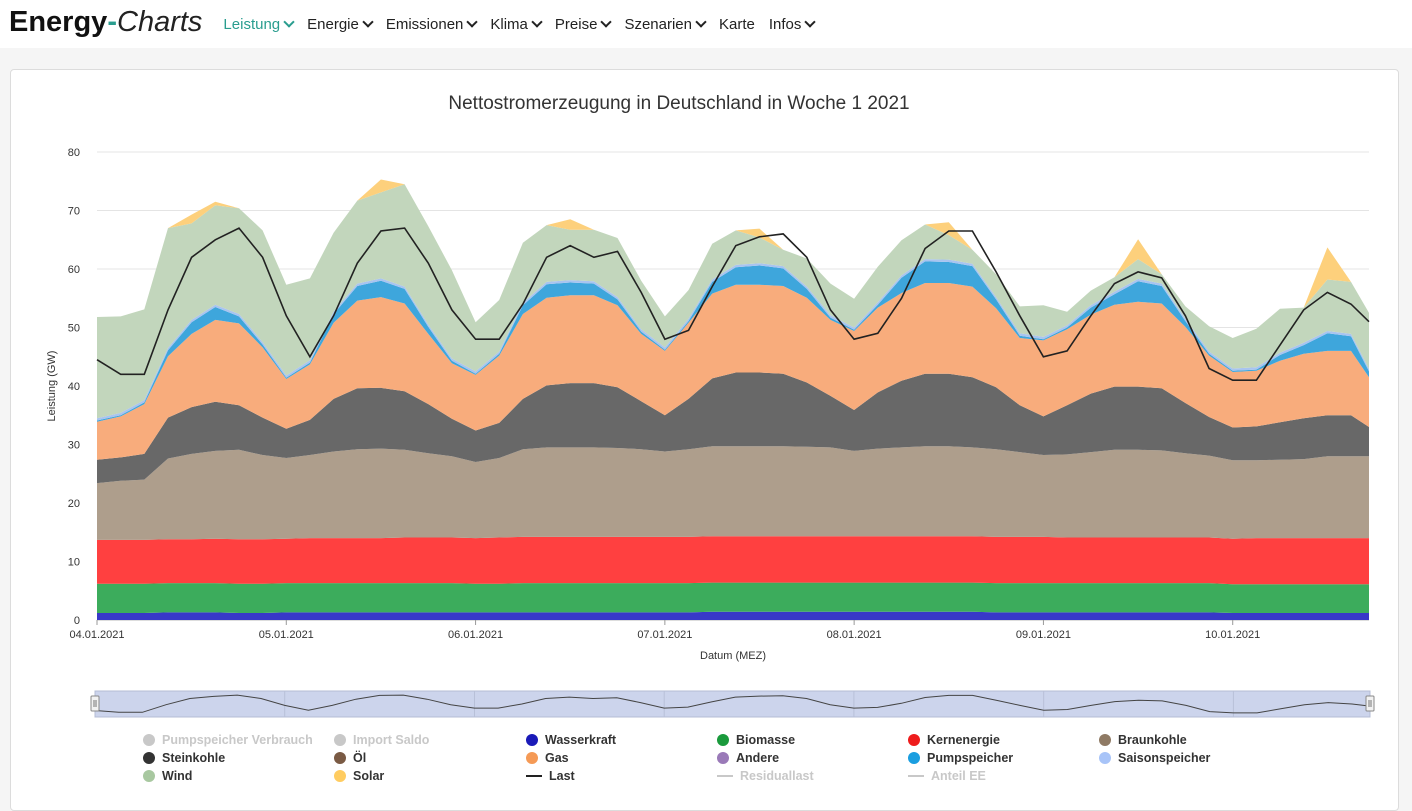 This screenshot has width=1412, height=811. What do you see at coordinates (958, 776) in the screenshot?
I see `legend-label: Anteil EE` at bounding box center [958, 776].